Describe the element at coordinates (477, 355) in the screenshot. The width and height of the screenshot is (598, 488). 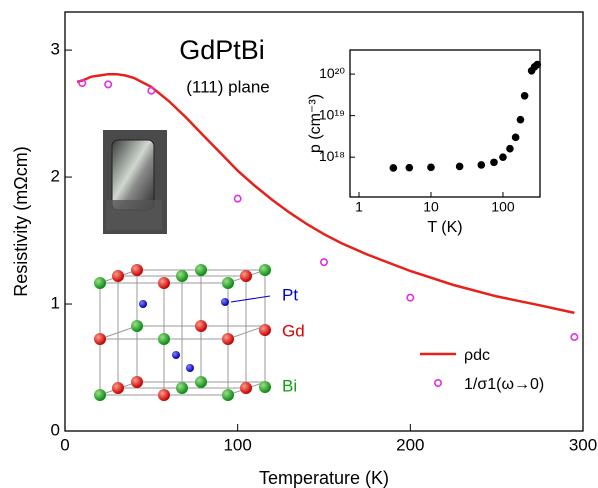
I see `legend-label: ρdc` at that location.